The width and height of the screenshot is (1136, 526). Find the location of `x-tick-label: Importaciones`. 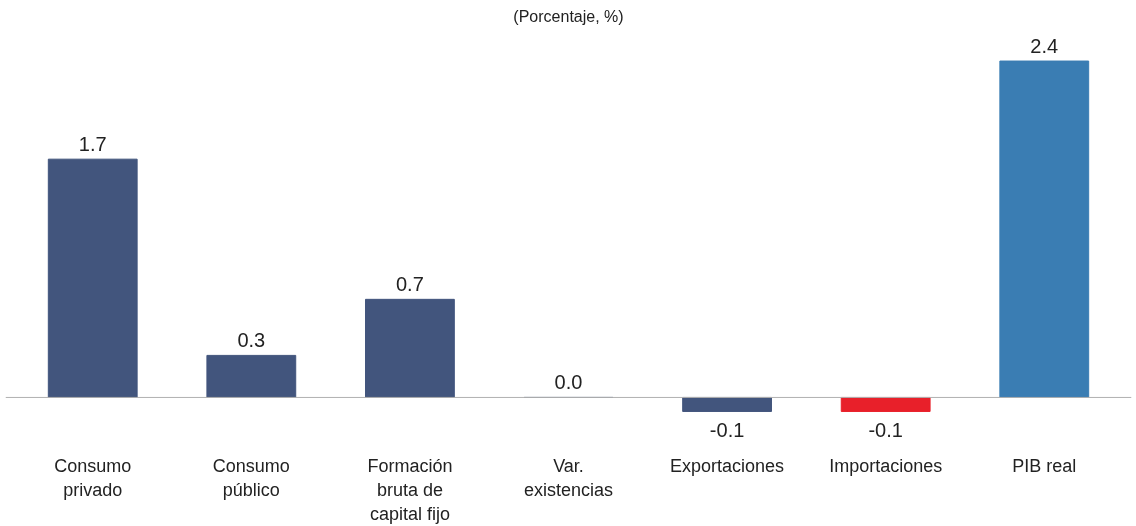

x-tick-label: Importaciones is located at coordinates (886, 465).